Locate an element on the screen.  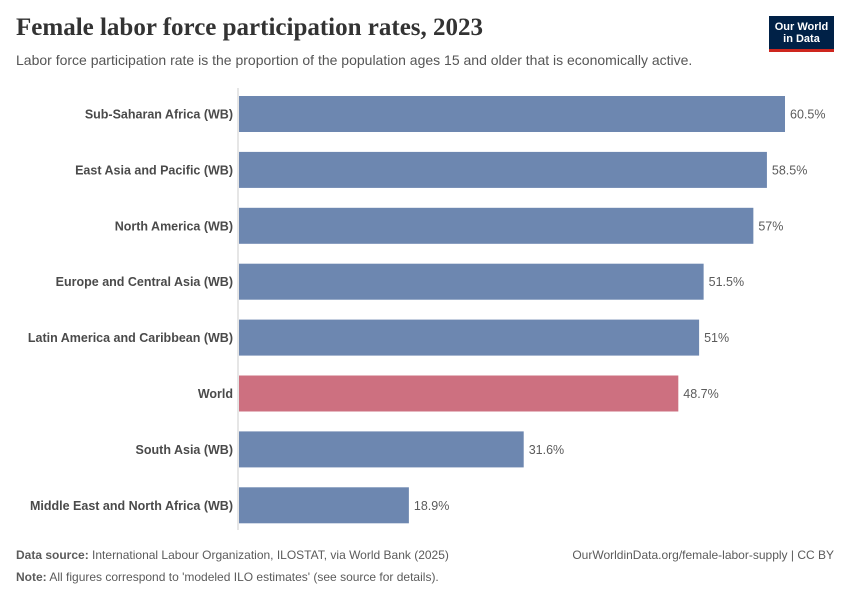
owid-logo: Our World in Data is located at coordinates (801, 34).